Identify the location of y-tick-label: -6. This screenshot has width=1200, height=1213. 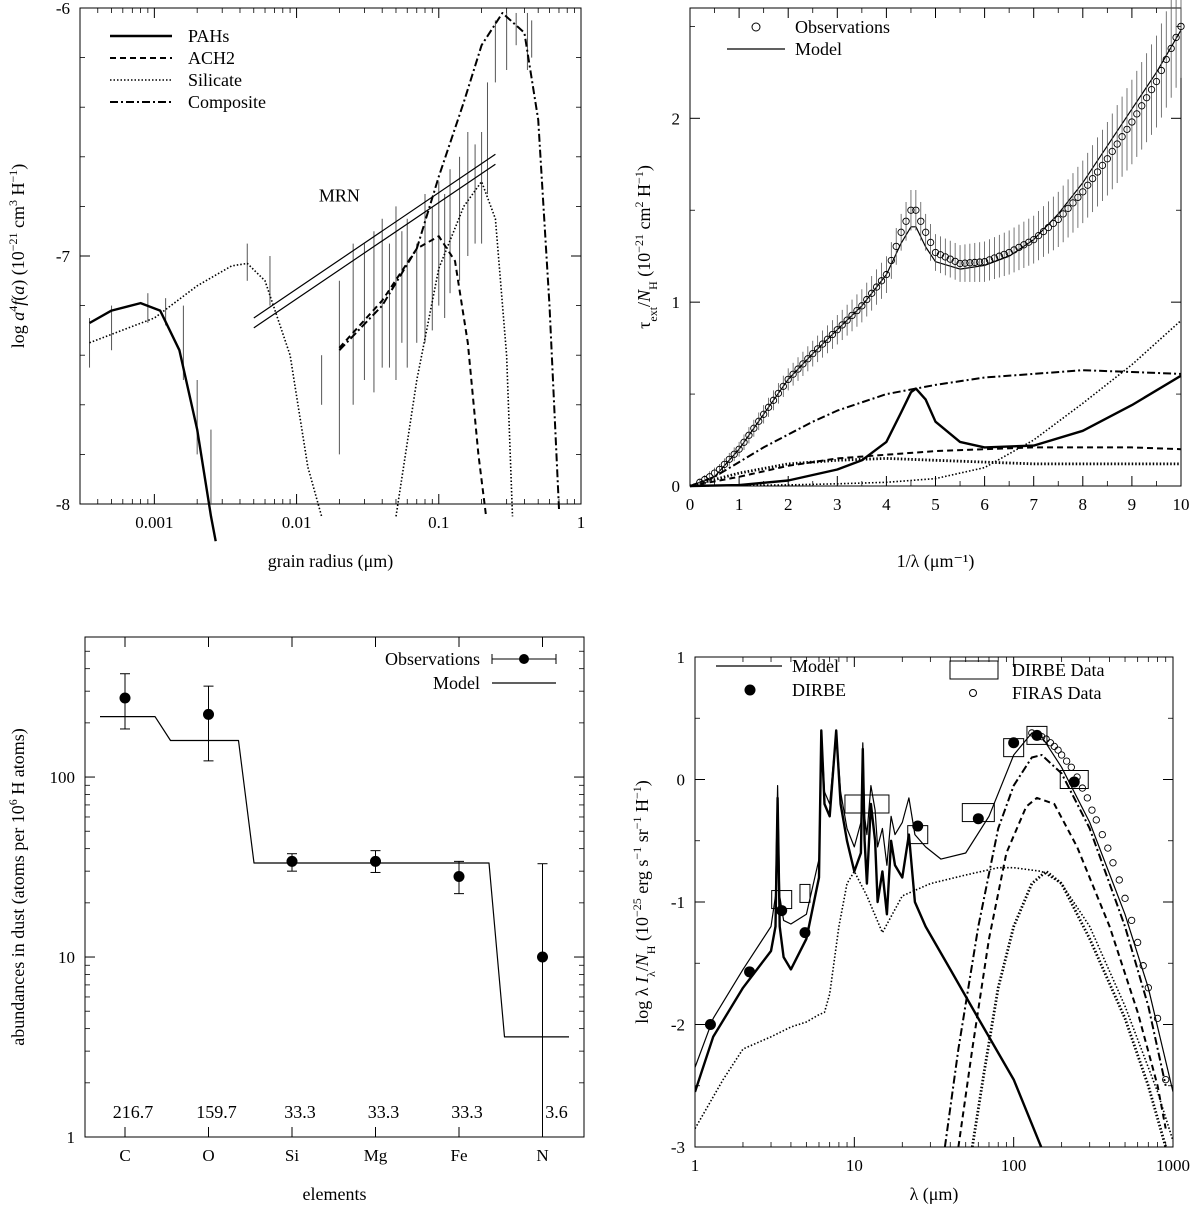
(63, 9).